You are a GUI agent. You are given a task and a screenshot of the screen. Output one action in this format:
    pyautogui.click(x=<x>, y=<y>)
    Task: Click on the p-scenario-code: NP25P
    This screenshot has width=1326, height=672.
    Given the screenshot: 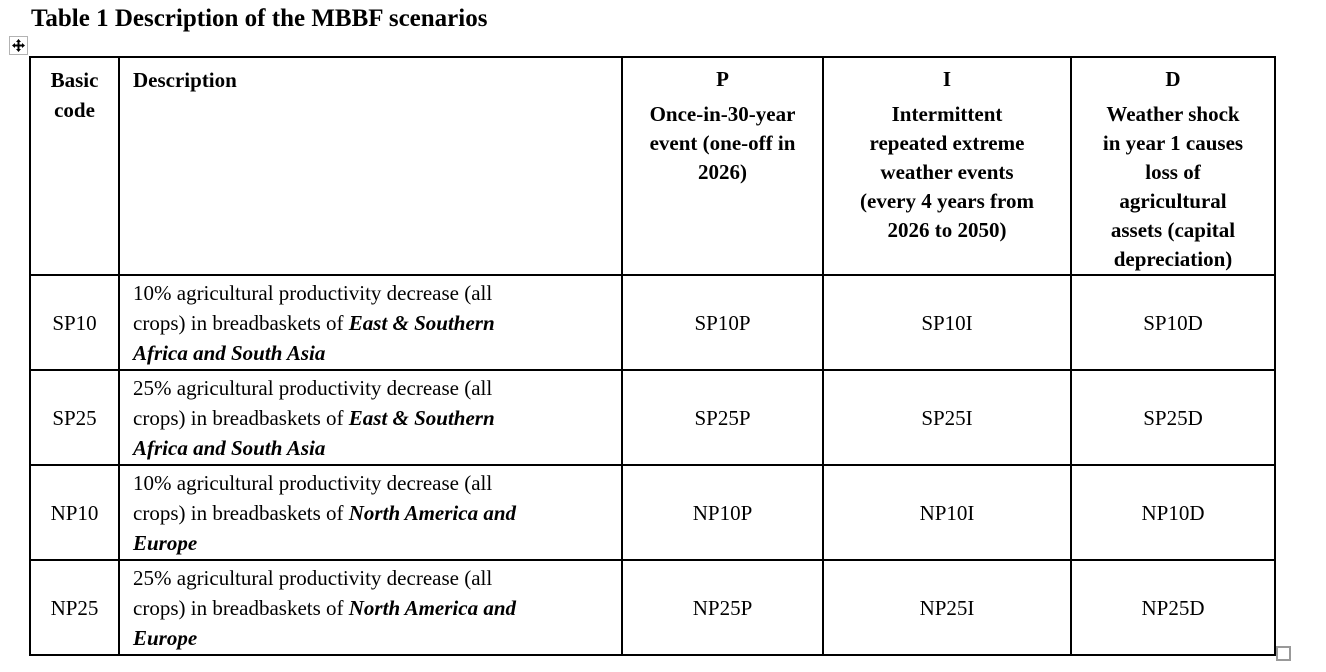 What is the action you would take?
    pyautogui.click(x=722, y=607)
    